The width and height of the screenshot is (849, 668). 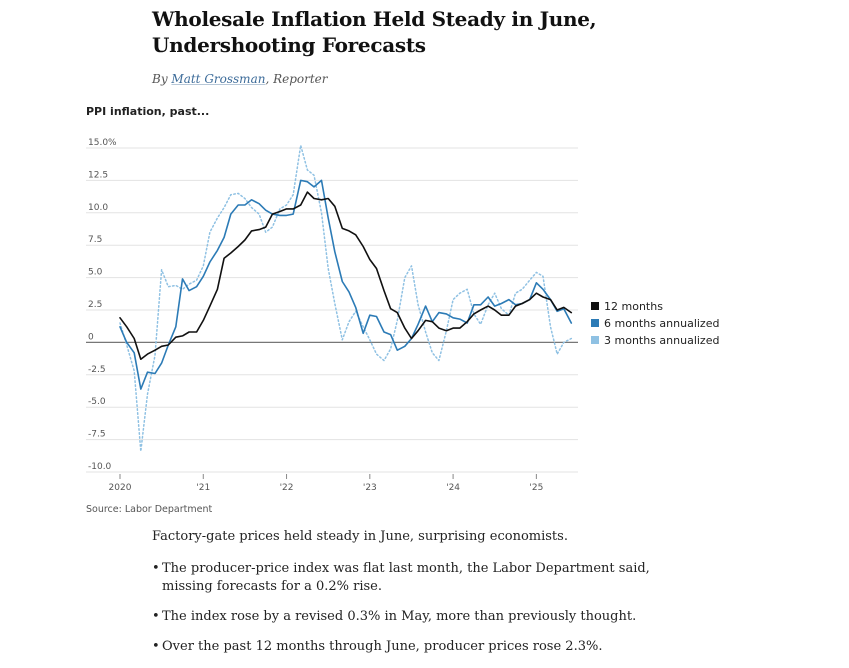 What do you see at coordinates (218, 79) in the screenshot?
I see `author-link: Matt Grossman` at bounding box center [218, 79].